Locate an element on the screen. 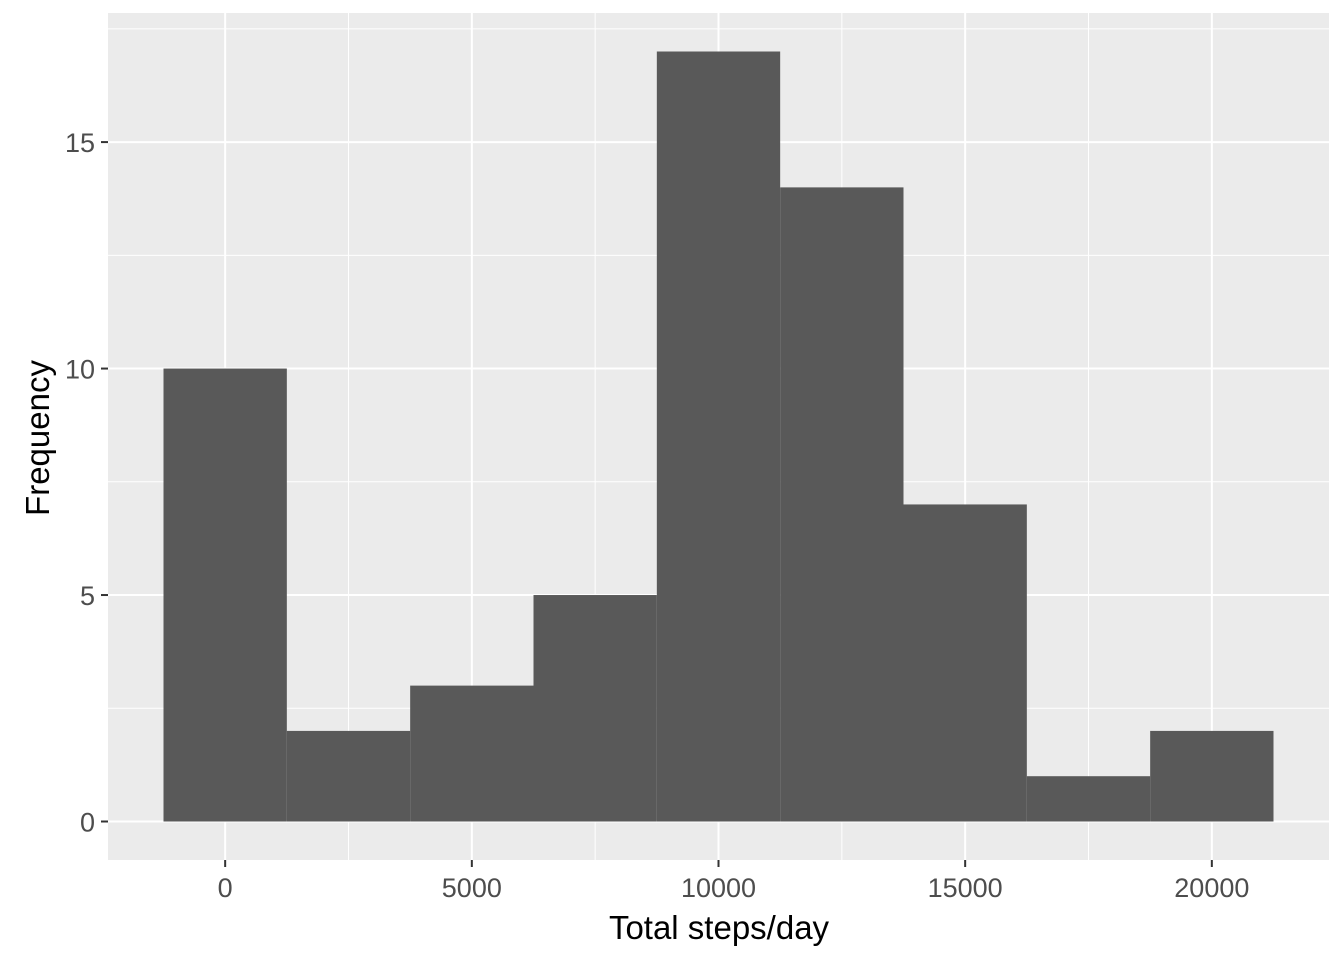  y-axis: 0 5 10 15 is located at coordinates (86, 483).